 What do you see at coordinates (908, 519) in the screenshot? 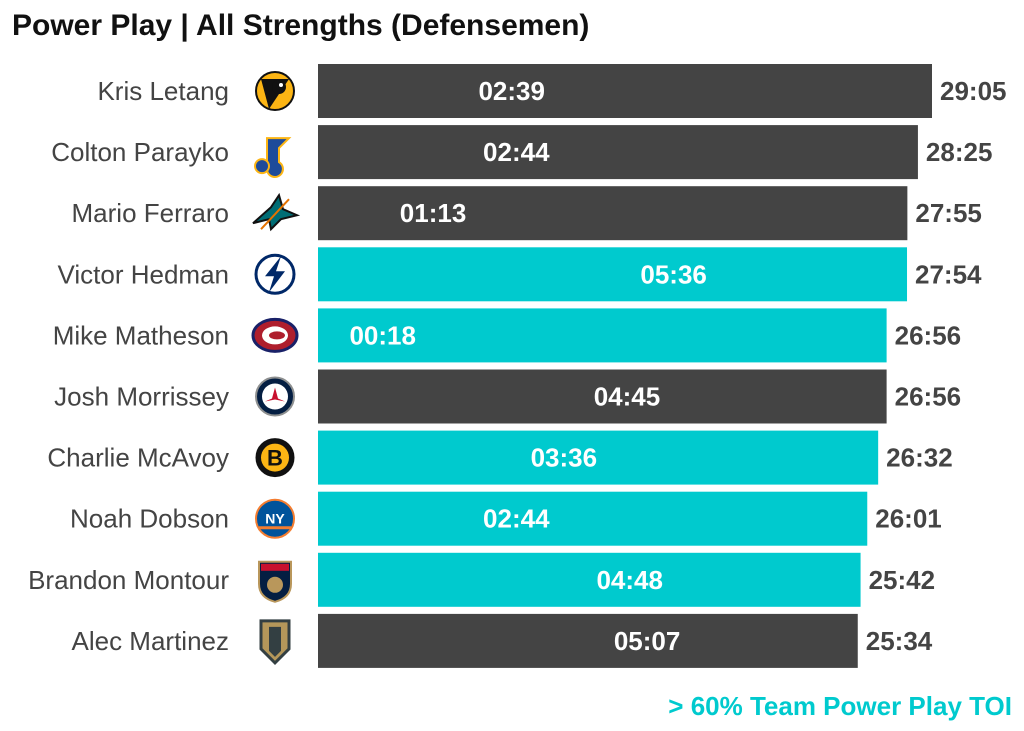
I see `total-toi-label: 26:01` at bounding box center [908, 519].